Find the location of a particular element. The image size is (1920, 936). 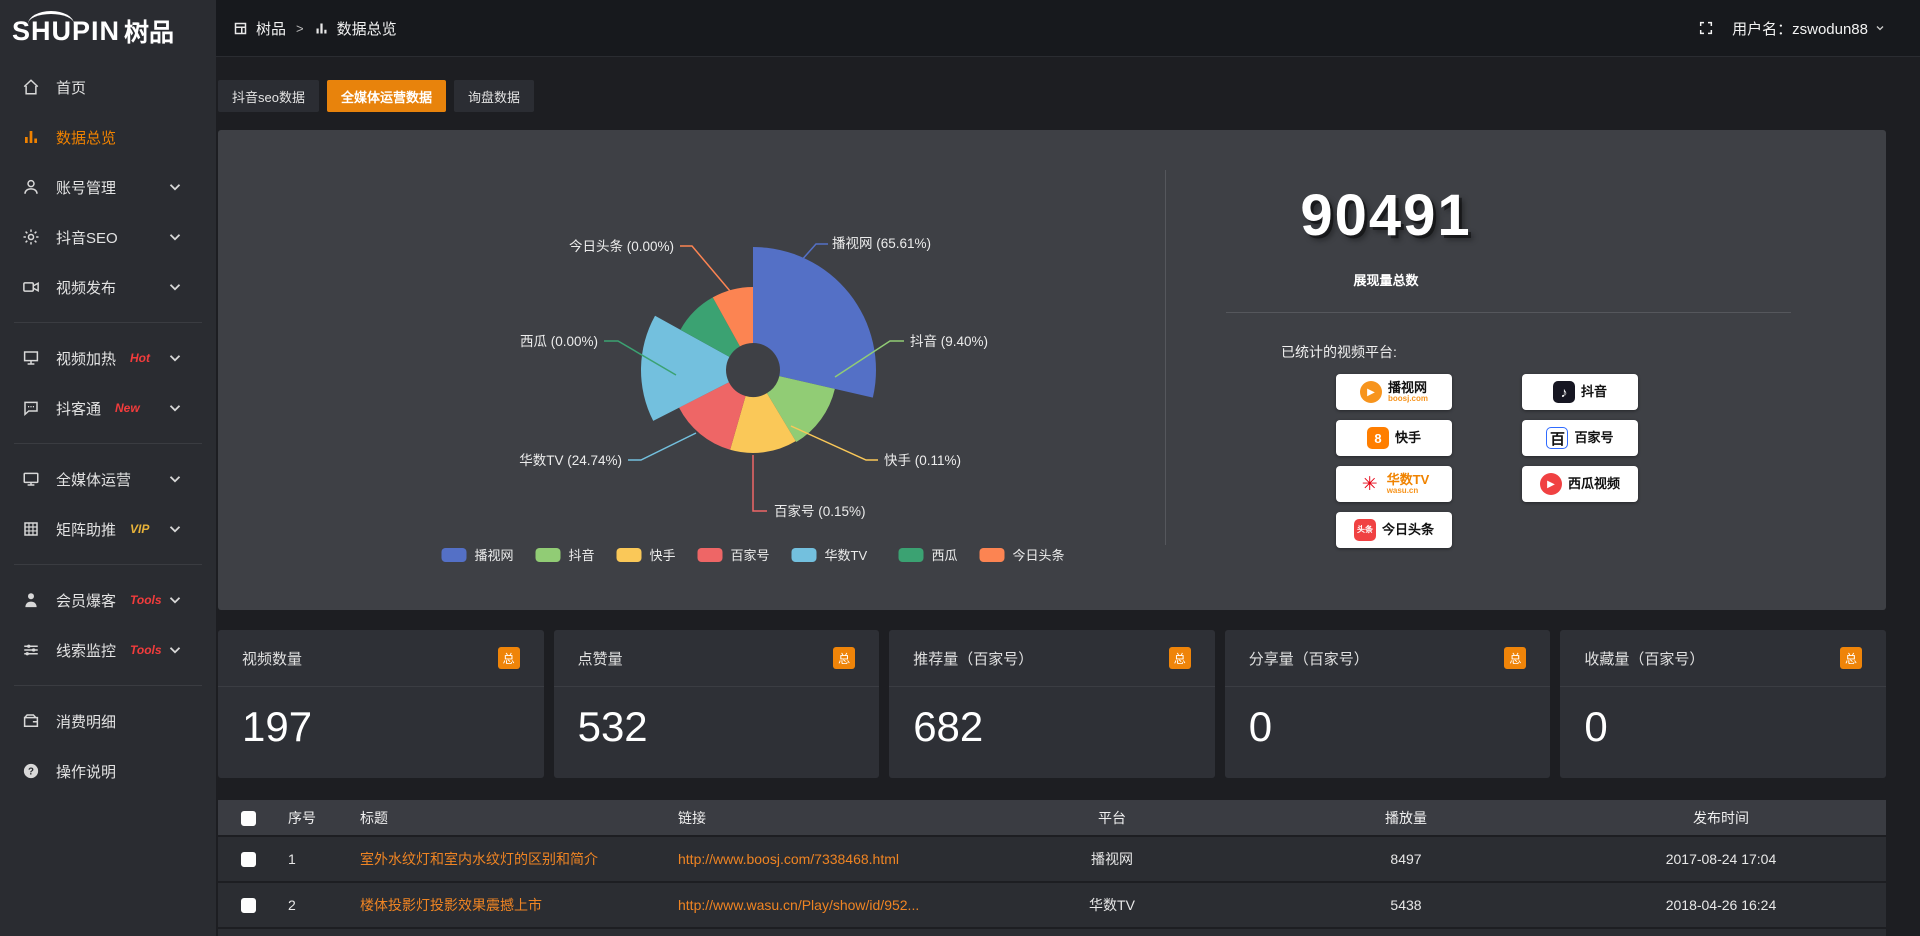

platform-badge-西瓜视频: ▶ 西瓜视频 is located at coordinates (1580, 484).